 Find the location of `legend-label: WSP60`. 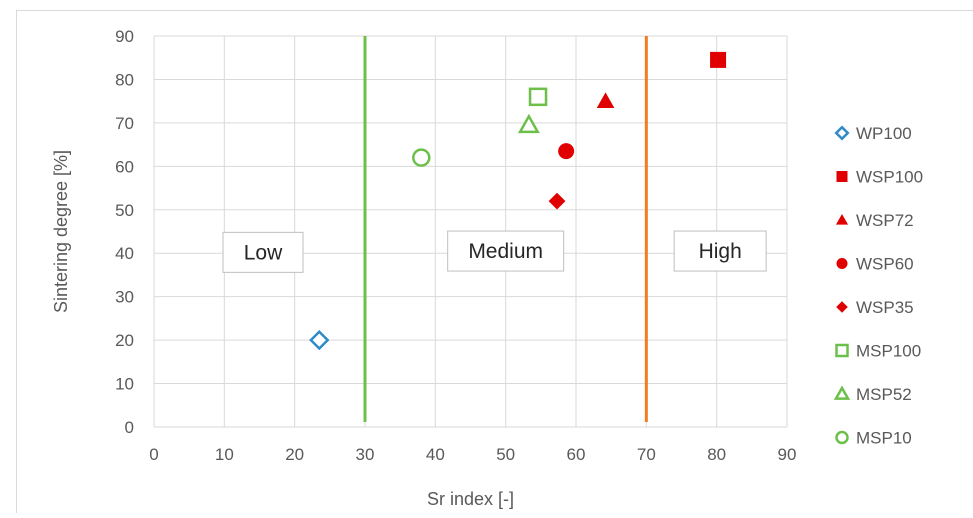

legend-label: WSP60 is located at coordinates (885, 264).